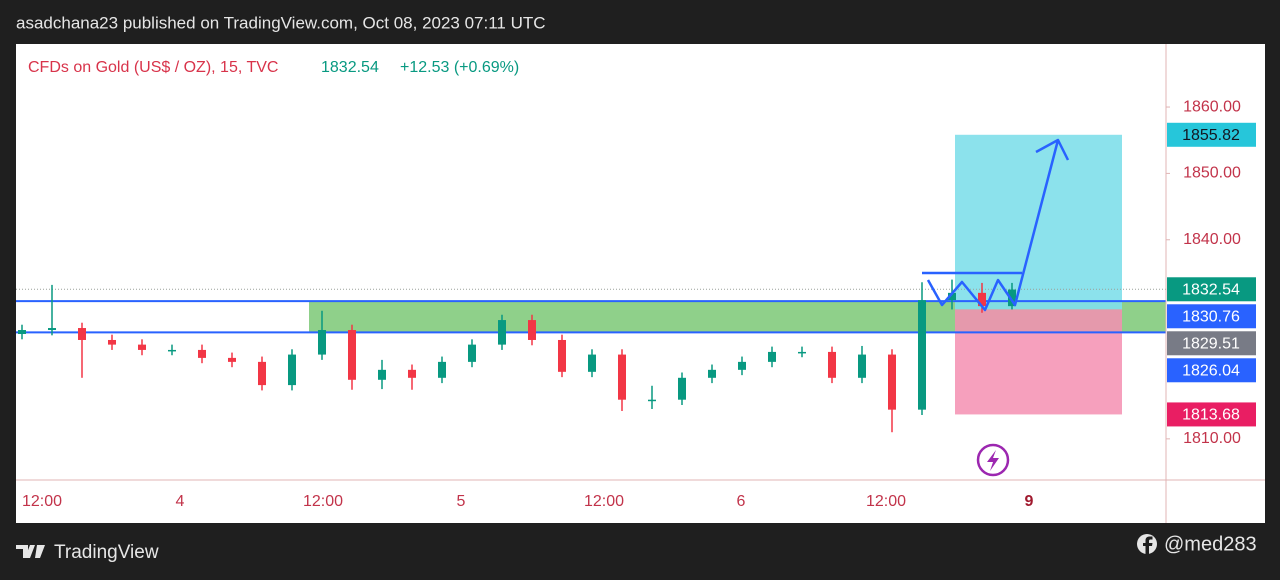  What do you see at coordinates (996, 225) in the screenshot?
I see `projection-arrow` at bounding box center [996, 225].